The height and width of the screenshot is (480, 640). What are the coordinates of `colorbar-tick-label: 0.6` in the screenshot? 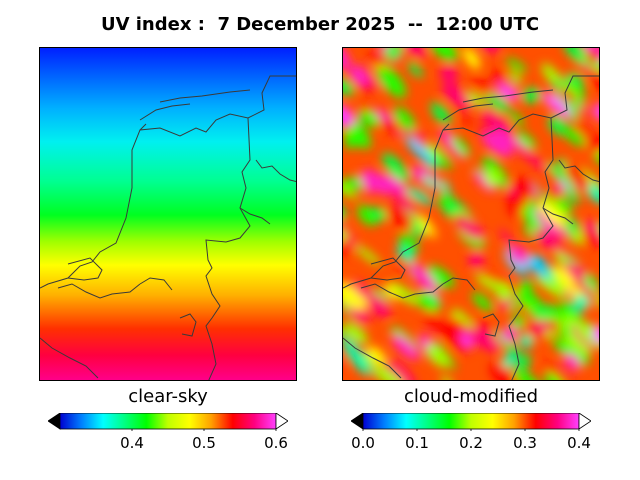 It's located at (276, 443).